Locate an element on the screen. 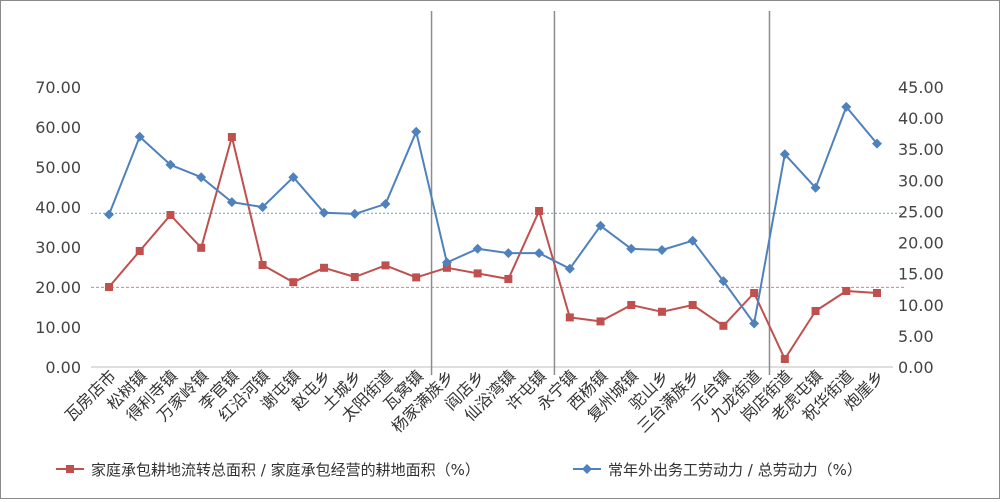  reference-lines is located at coordinates (498, 250).